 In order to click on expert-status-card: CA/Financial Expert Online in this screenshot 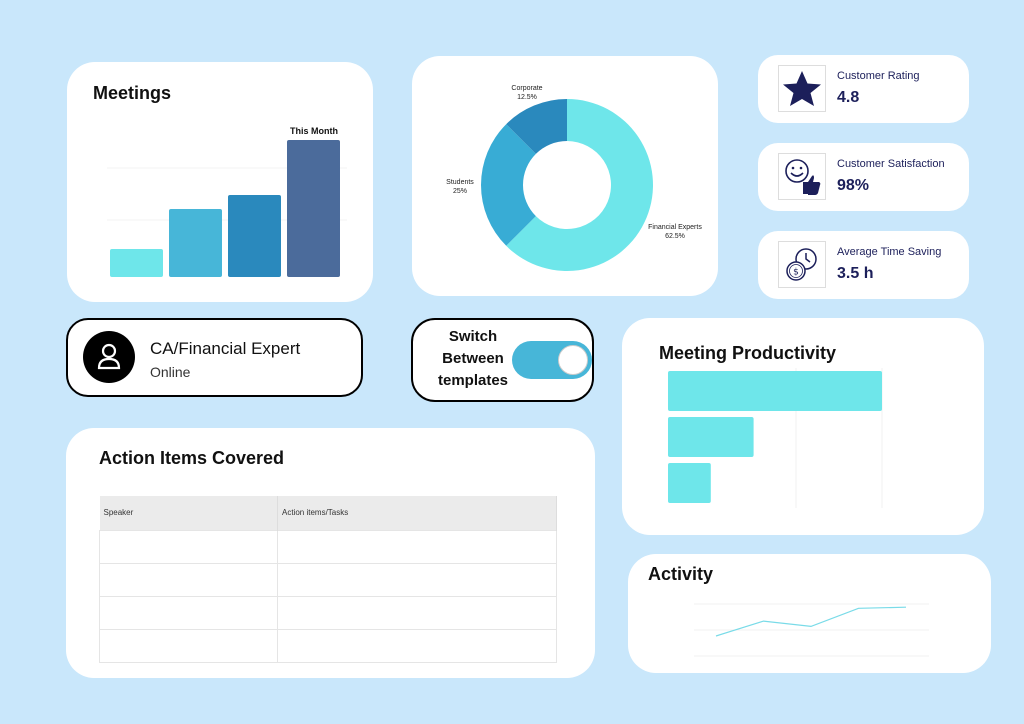, I will do `click(214, 357)`.